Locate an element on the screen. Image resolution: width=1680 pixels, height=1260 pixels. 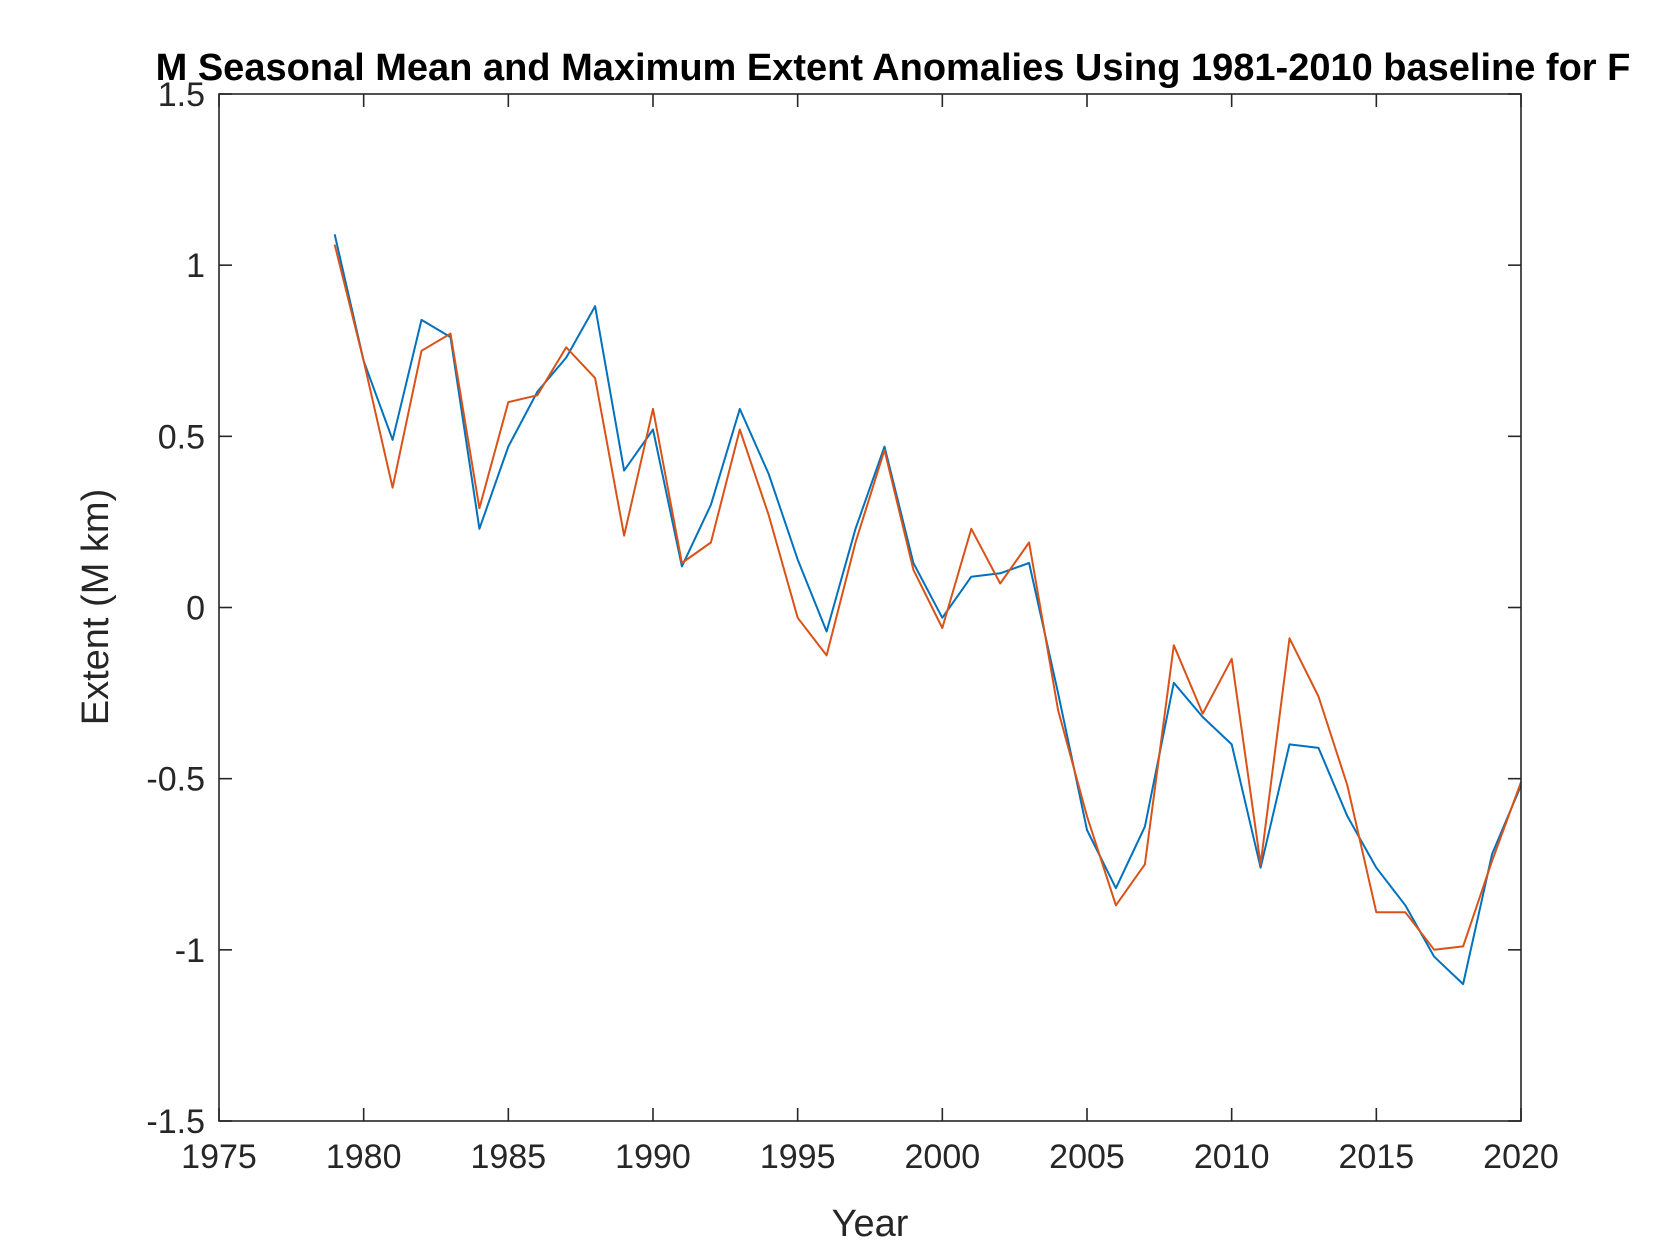
x-tick-label: 1985 is located at coordinates (509, 1157).